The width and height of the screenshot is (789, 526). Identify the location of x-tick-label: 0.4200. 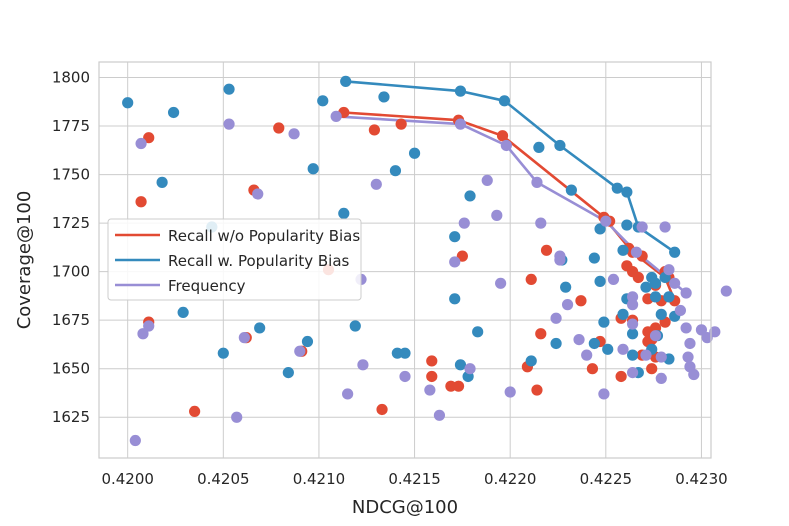
(127, 479).